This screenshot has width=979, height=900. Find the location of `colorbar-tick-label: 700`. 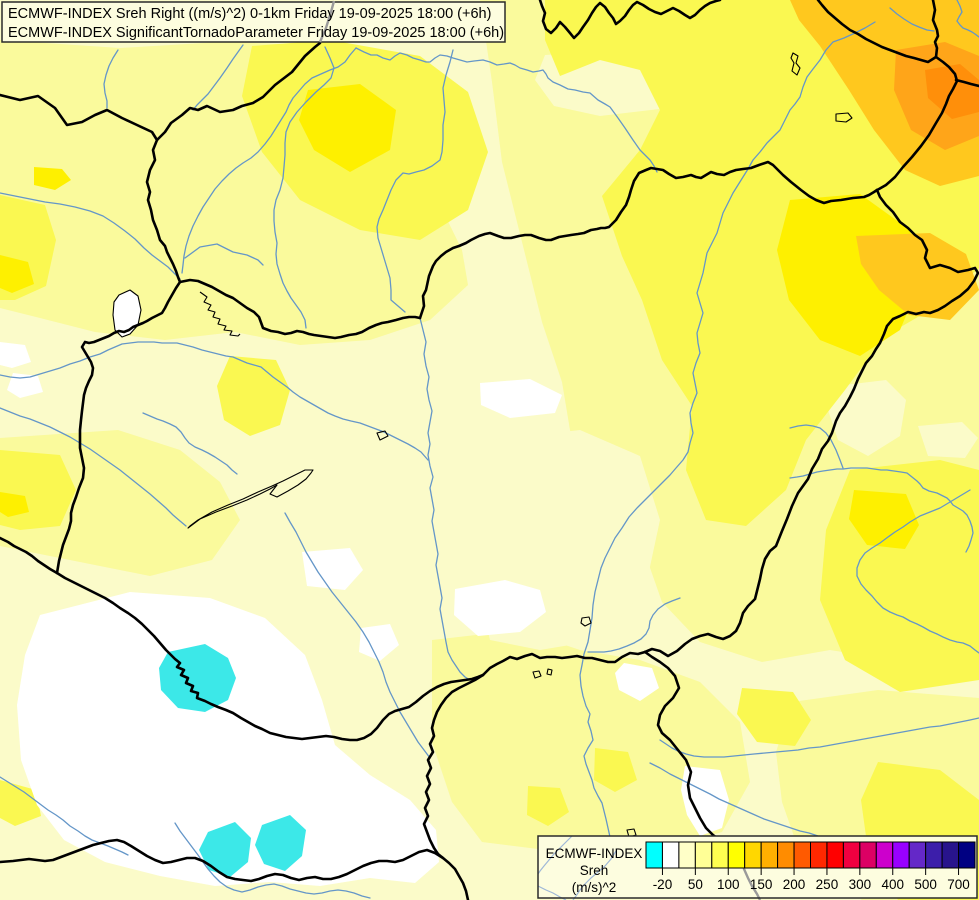

colorbar-tick-label: 700 is located at coordinates (958, 884).